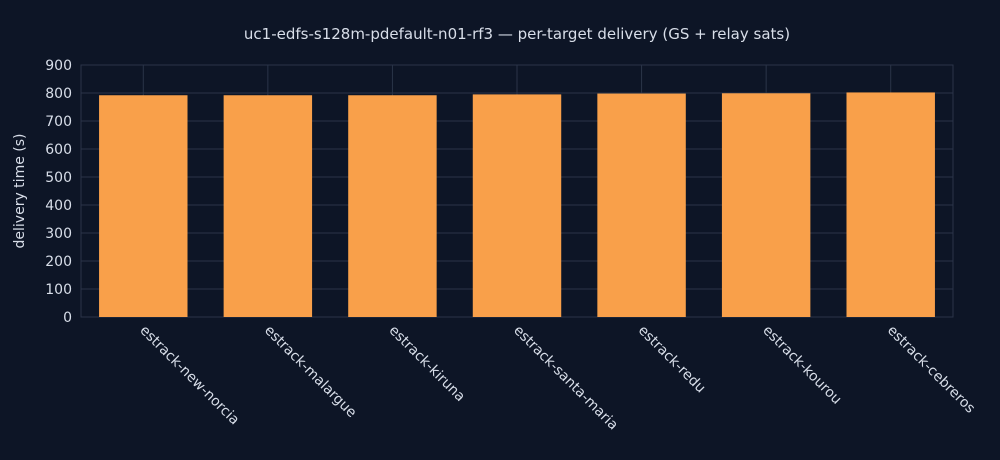  What do you see at coordinates (58, 150) in the screenshot?
I see `y-tick-label: 600` at bounding box center [58, 150].